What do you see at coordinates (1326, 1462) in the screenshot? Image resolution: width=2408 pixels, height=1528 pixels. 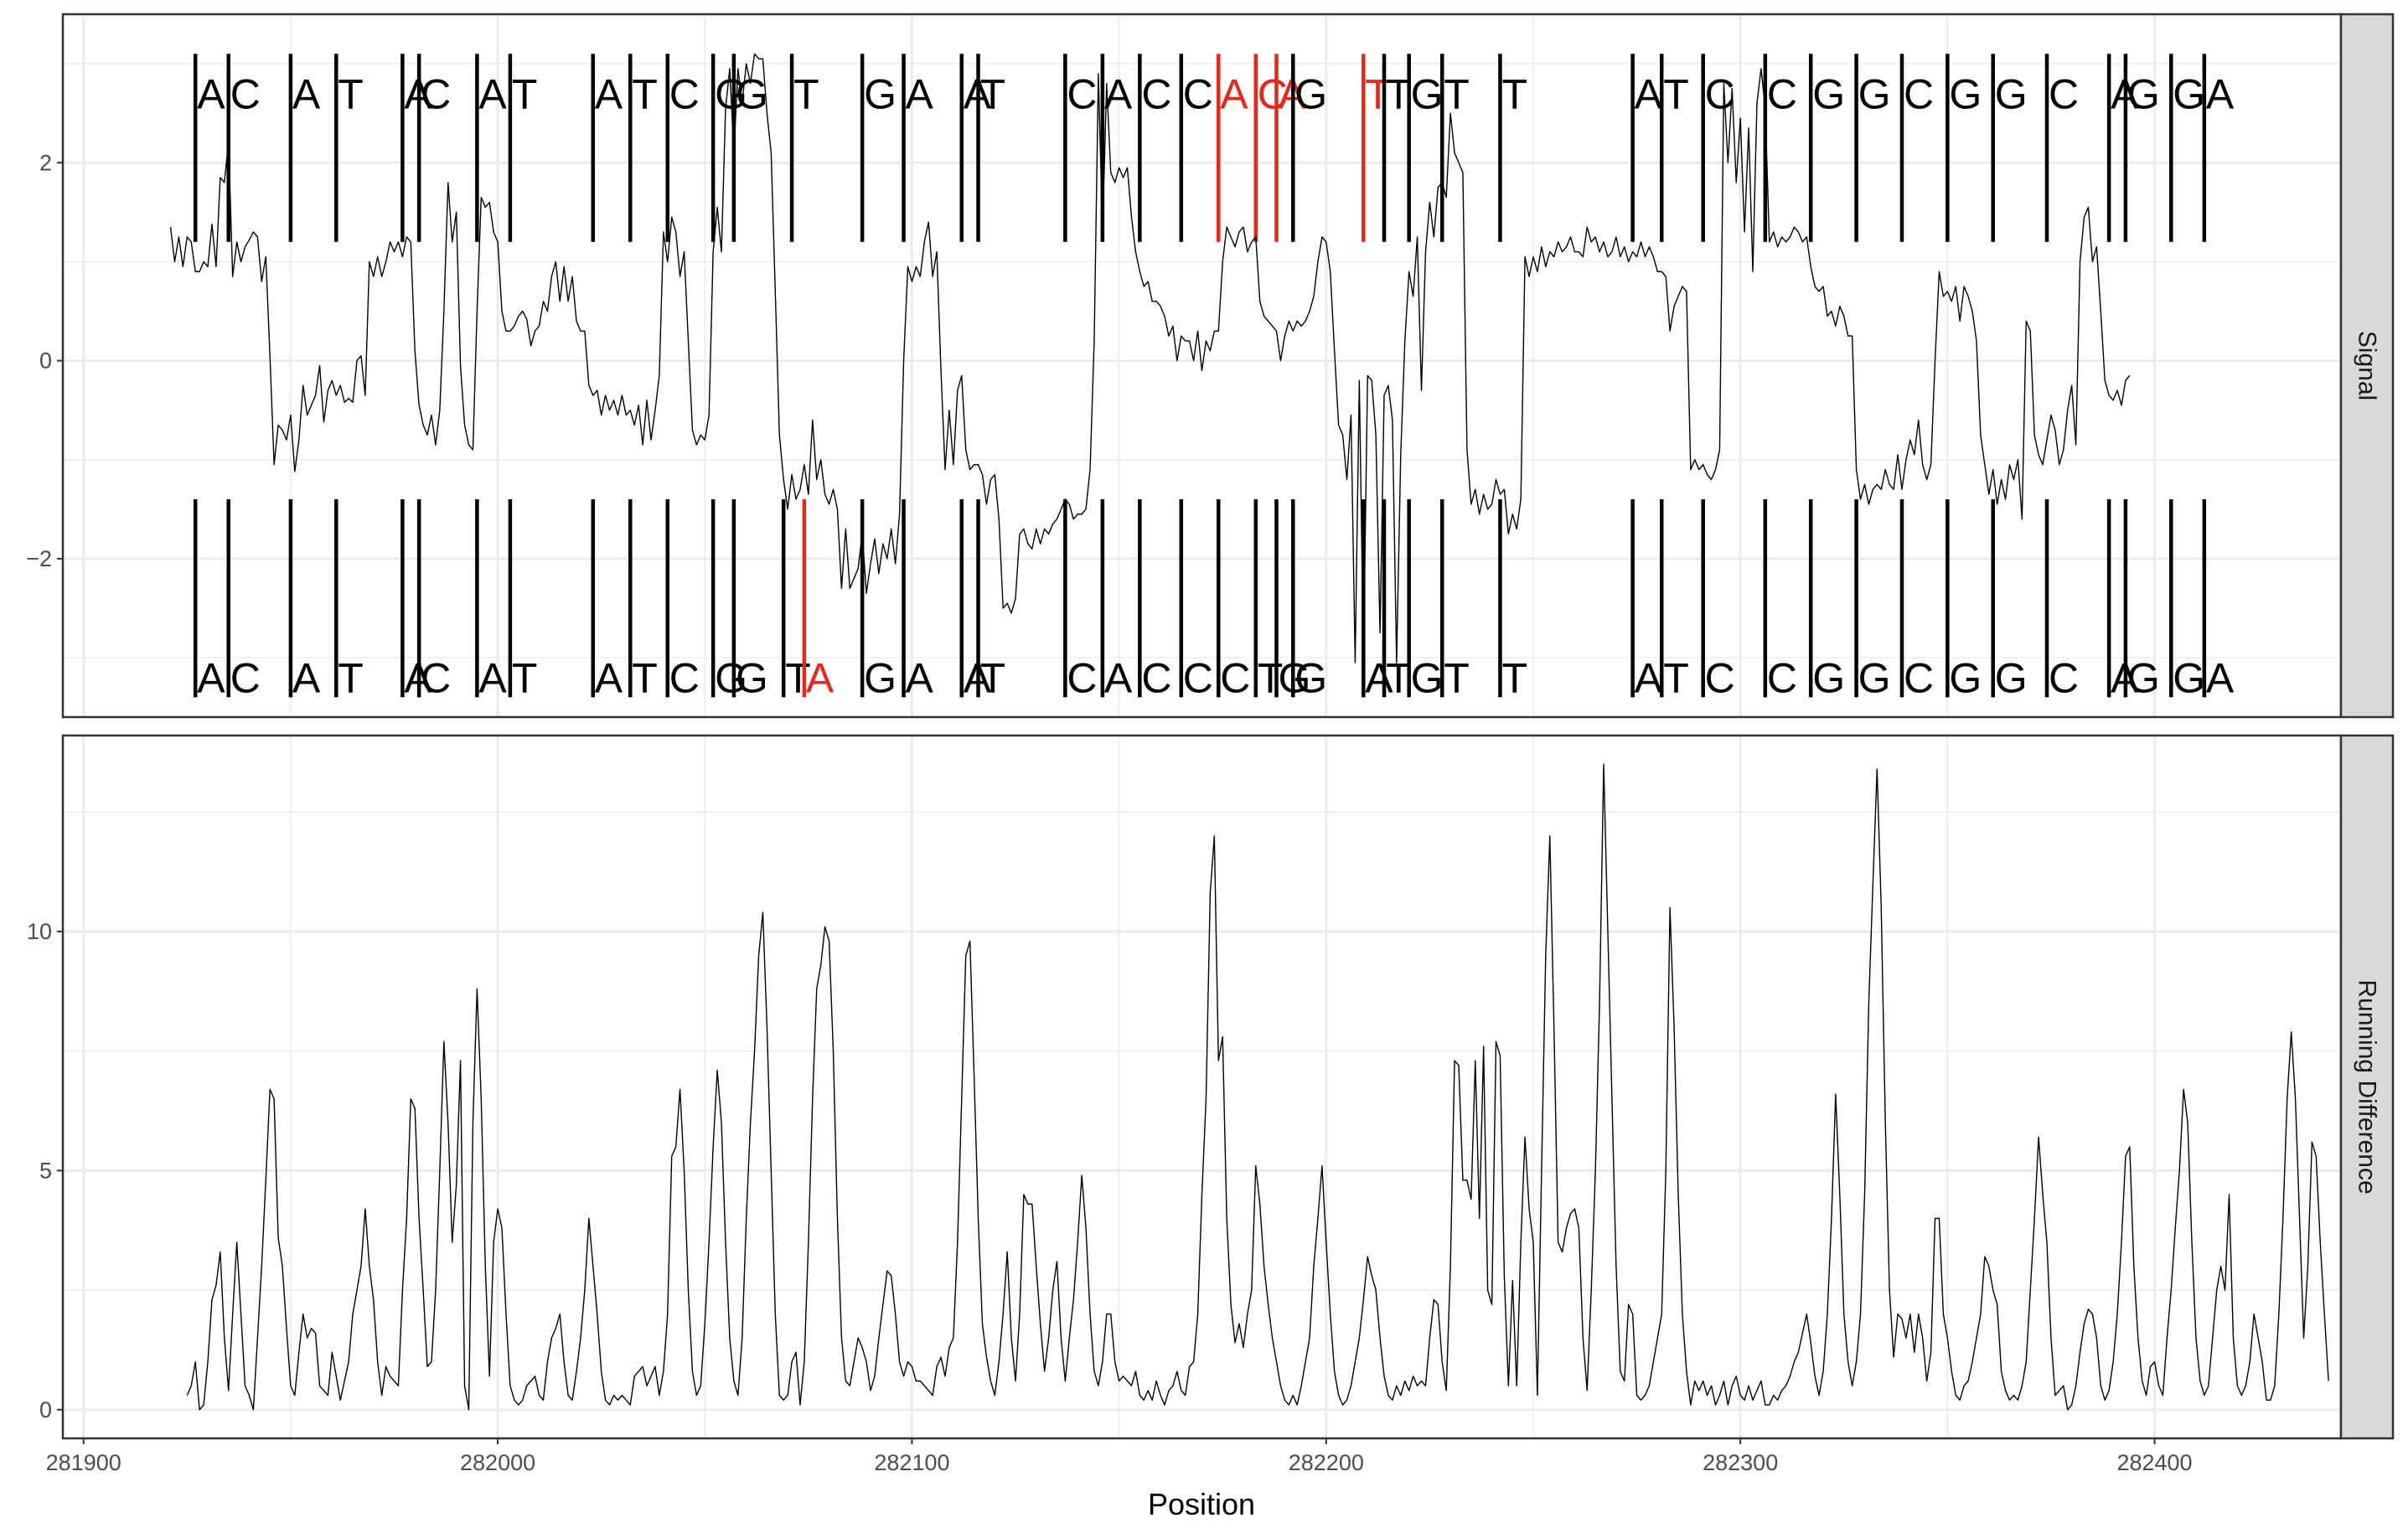 I see `x-tick-label: 282200` at bounding box center [1326, 1462].